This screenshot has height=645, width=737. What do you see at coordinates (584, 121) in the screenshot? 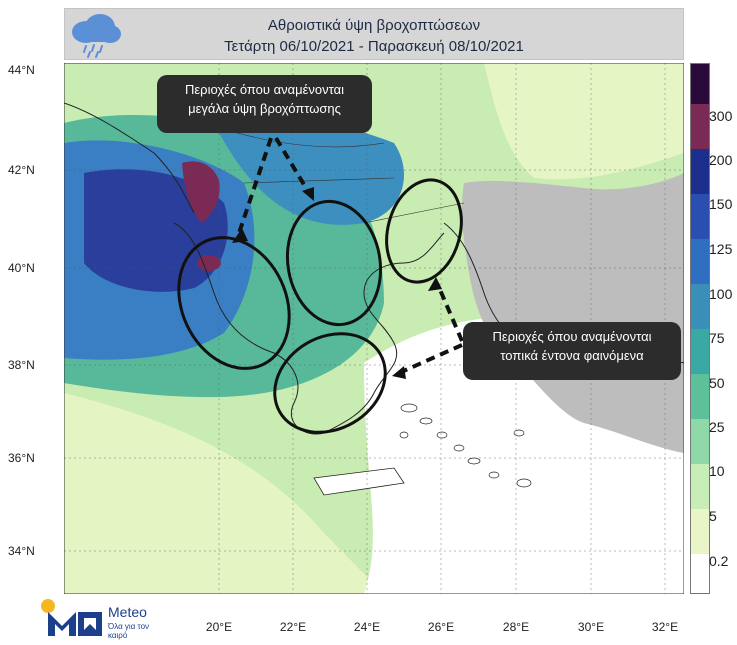
I see `light-rain-zone-east` at bounding box center [584, 121].